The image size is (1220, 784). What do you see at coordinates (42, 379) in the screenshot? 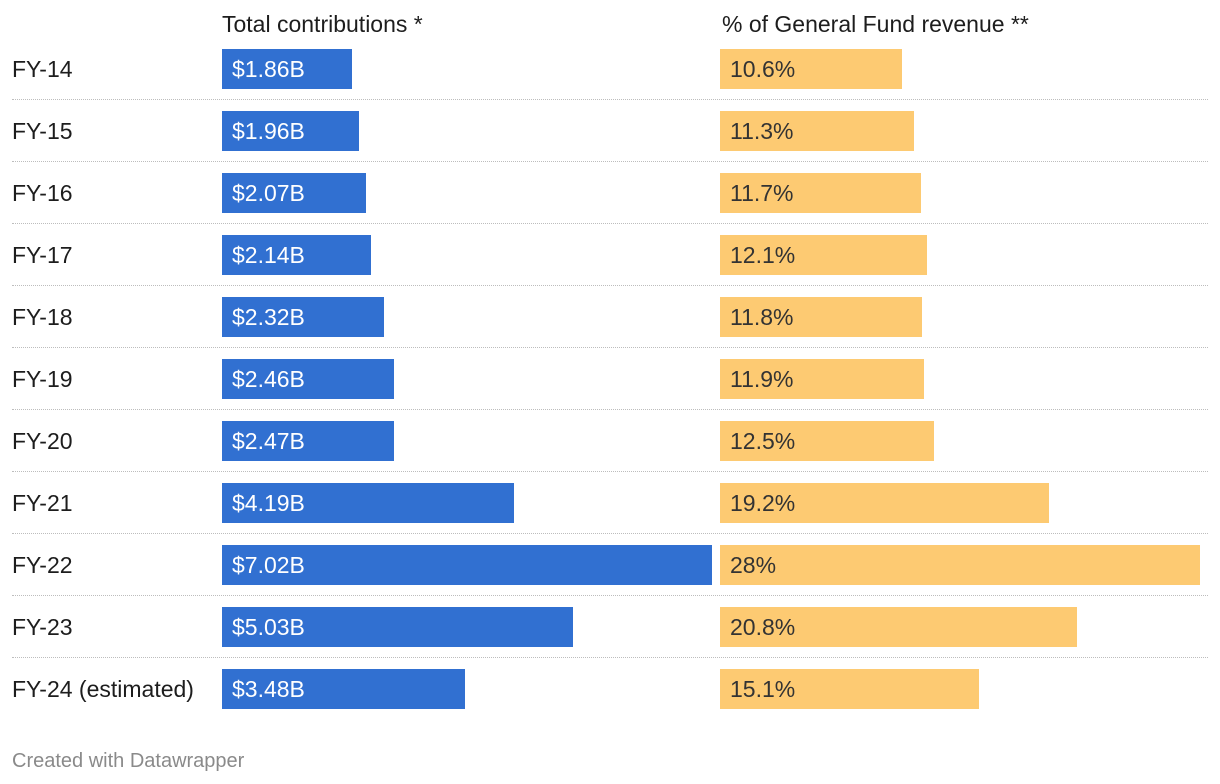
I see `category-label: FY-19` at bounding box center [42, 379].